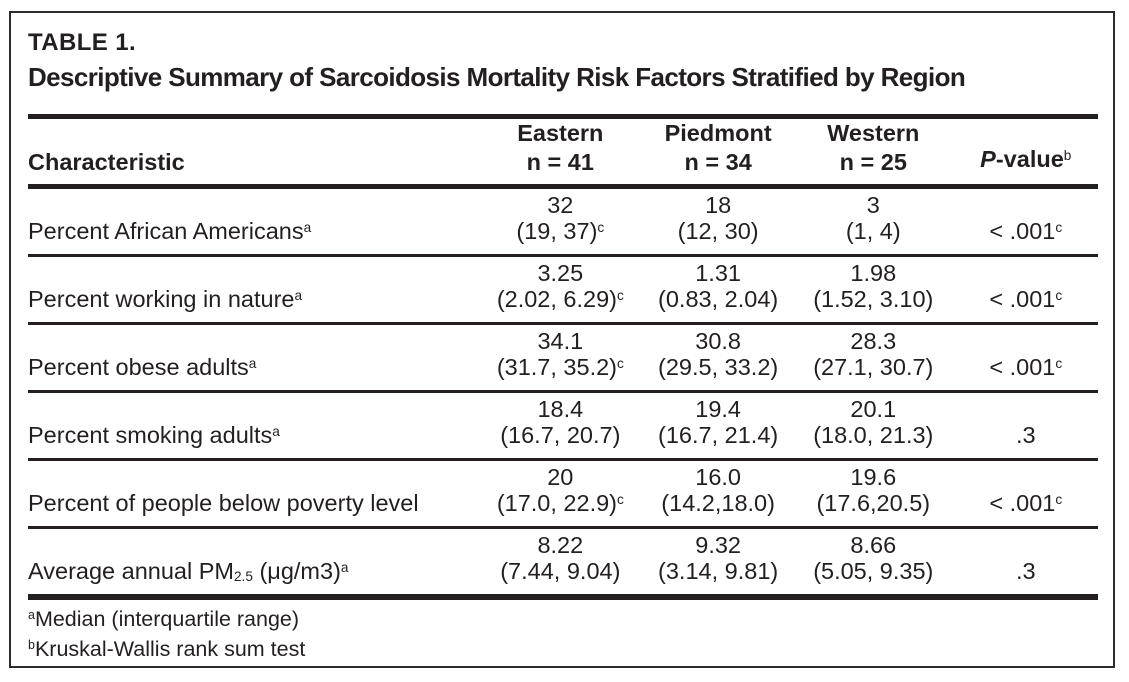 The image size is (1129, 682). What do you see at coordinates (873, 273) in the screenshot?
I see `median-value: 1.98` at bounding box center [873, 273].